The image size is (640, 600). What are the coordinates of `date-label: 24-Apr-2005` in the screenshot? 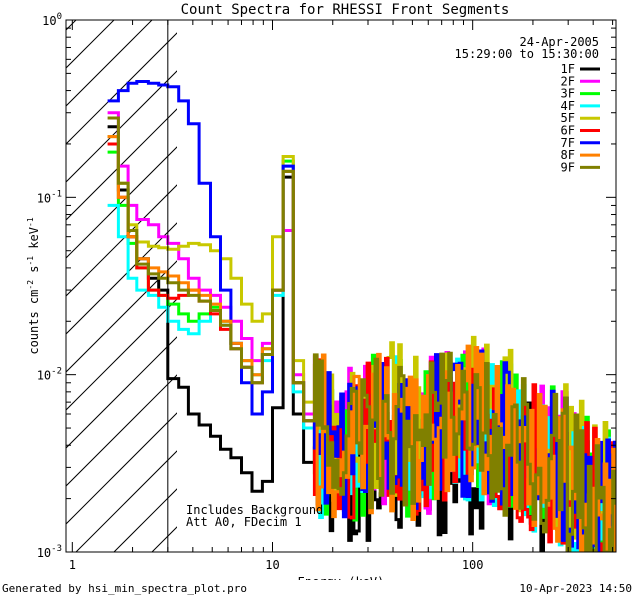 It's located at (559, 42).